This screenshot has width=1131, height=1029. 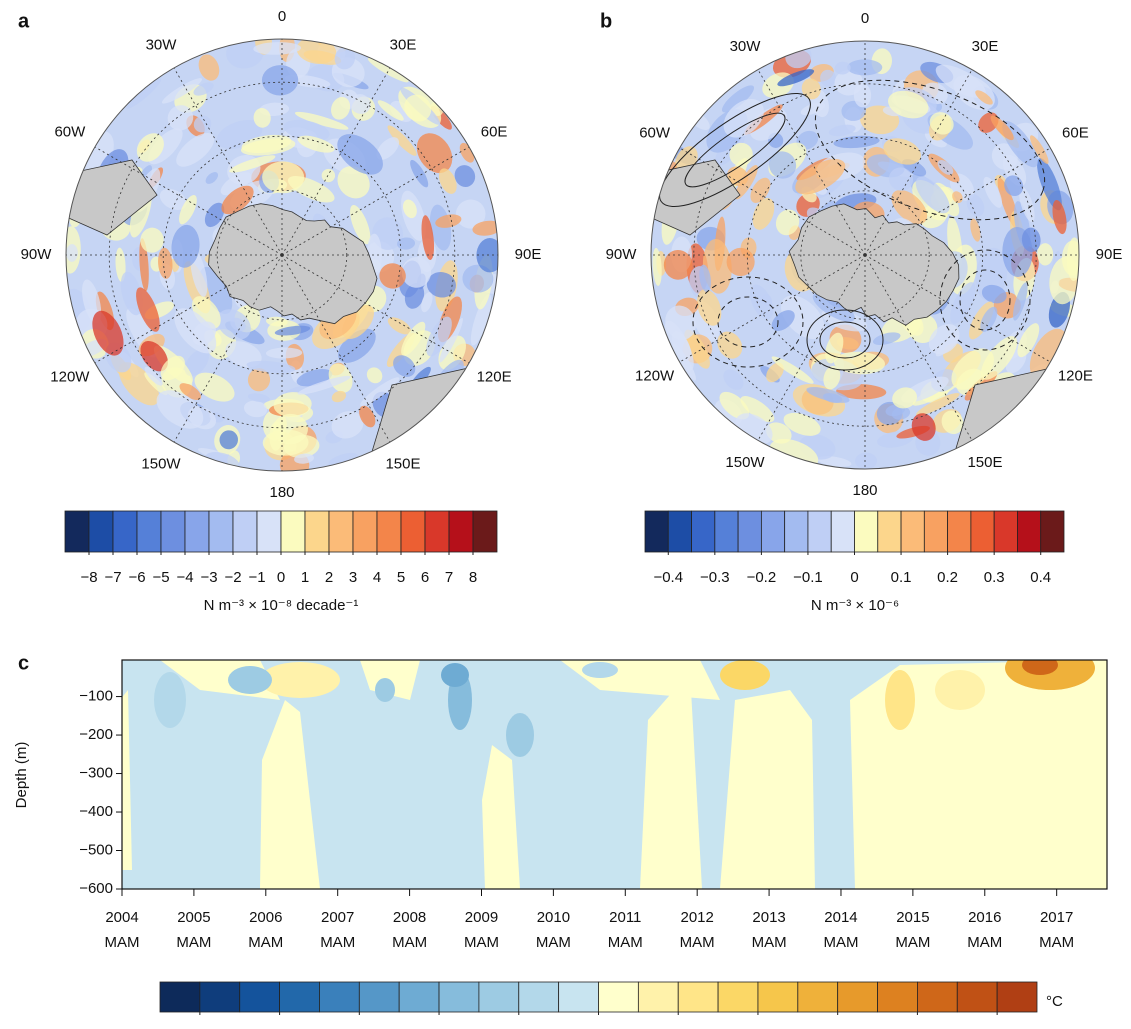 What do you see at coordinates (96, 696) in the screenshot?
I see `y-tick-label: −100` at bounding box center [96, 696].